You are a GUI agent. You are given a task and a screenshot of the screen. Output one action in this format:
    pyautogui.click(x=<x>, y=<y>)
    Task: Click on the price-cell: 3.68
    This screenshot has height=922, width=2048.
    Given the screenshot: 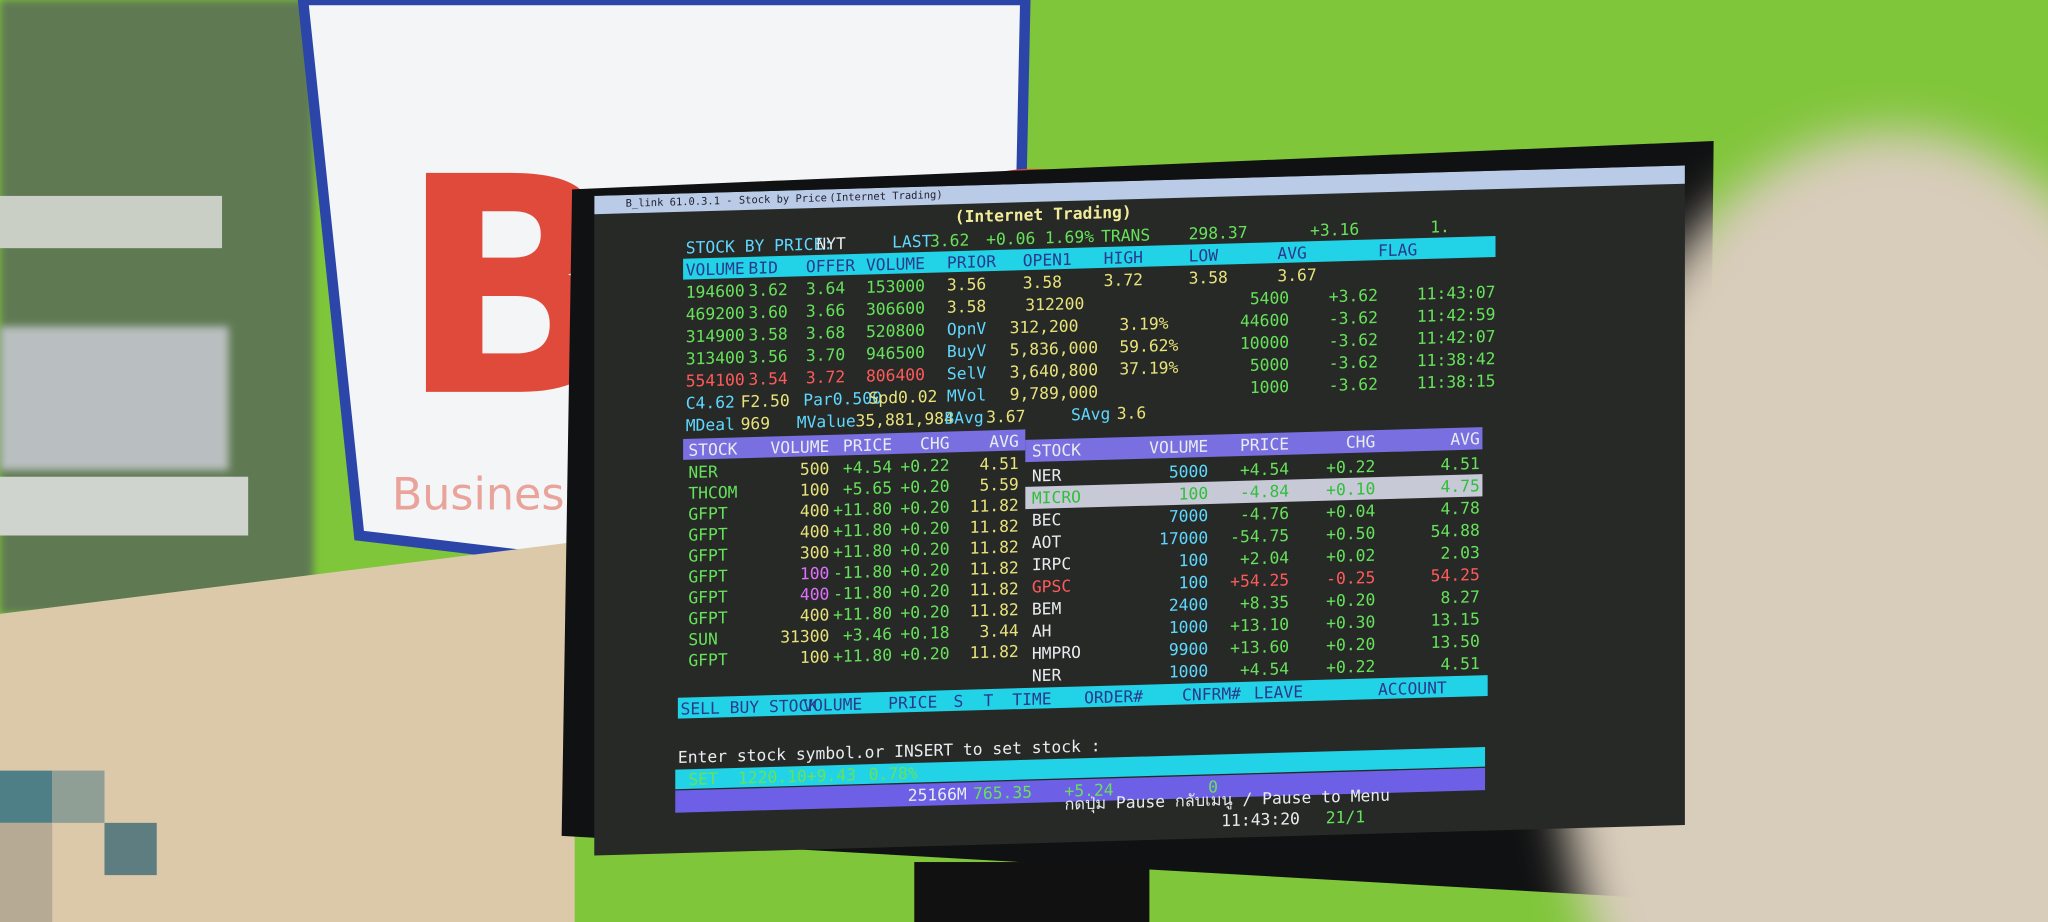 What is the action you would take?
    pyautogui.click(x=825, y=332)
    